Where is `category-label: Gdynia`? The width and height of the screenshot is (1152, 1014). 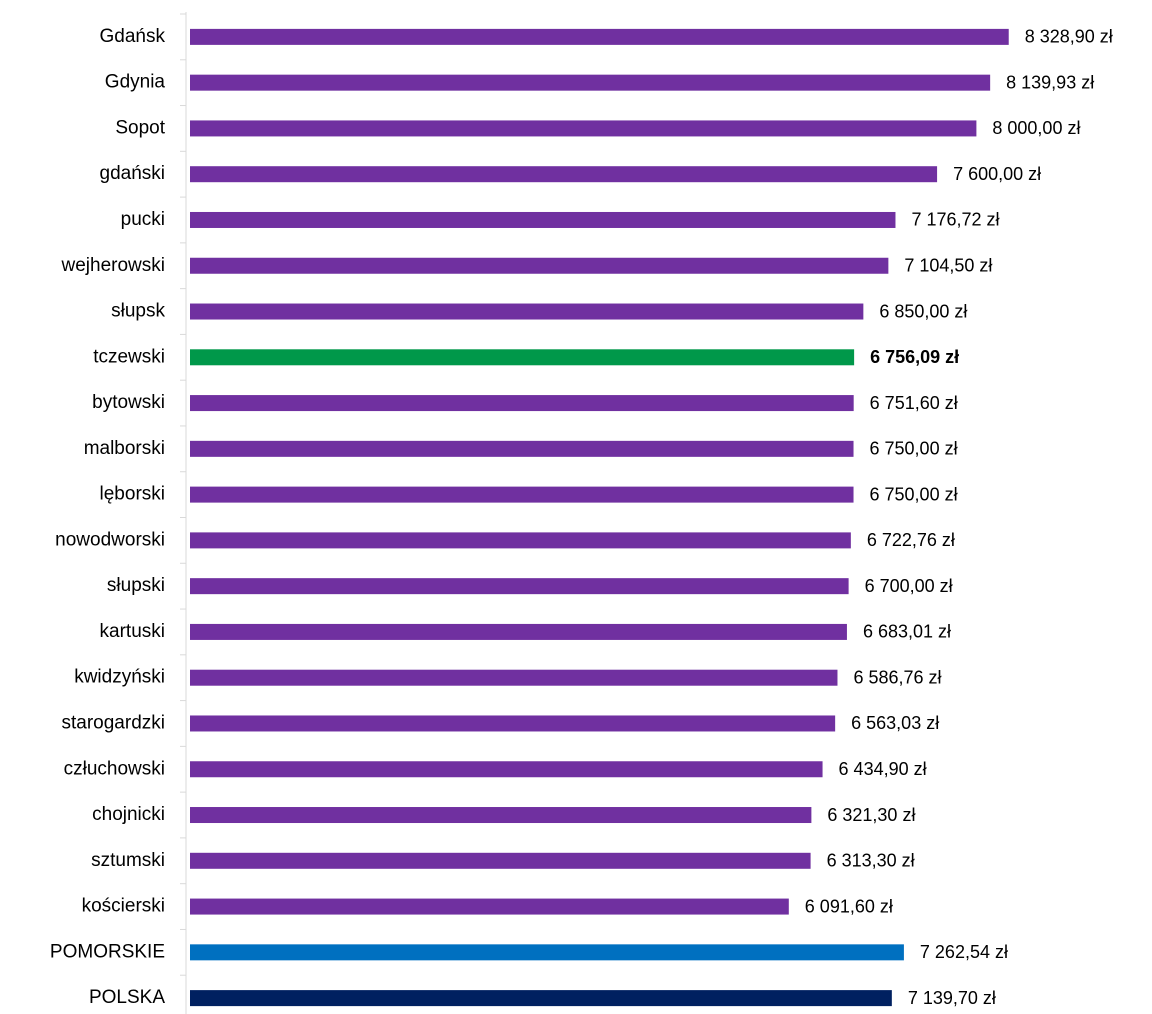 category-label: Gdynia is located at coordinates (135, 82).